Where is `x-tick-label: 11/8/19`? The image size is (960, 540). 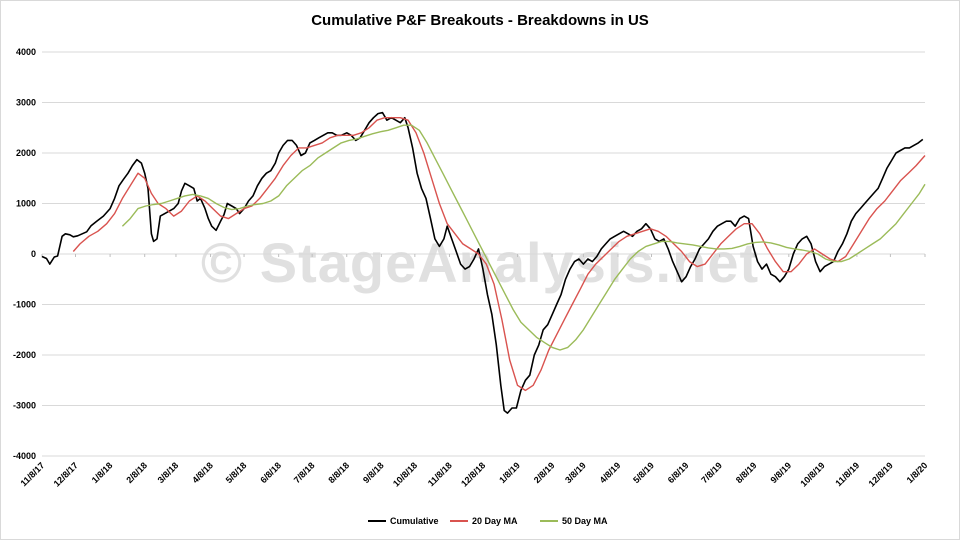 x-tick-label: 11/8/19 is located at coordinates (847, 474).